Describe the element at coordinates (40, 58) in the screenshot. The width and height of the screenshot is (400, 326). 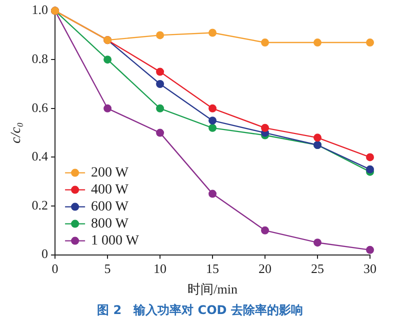
I see `y-tick-label: 0.8` at that location.